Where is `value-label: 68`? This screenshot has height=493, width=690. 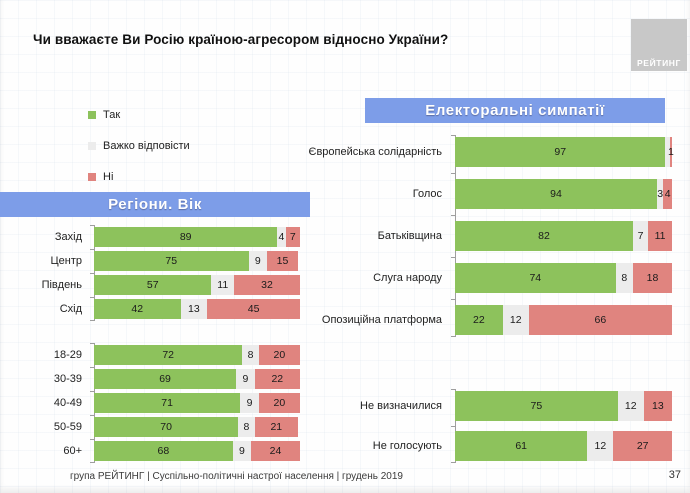
value-label: 68 is located at coordinates (163, 451).